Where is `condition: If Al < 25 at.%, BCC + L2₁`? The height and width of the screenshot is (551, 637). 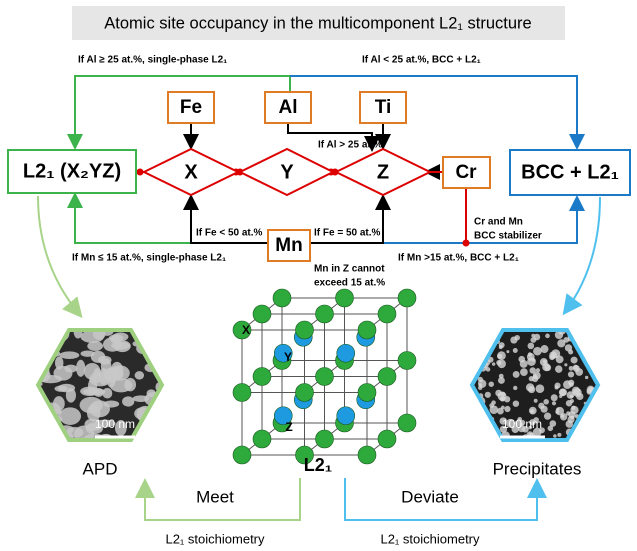
condition: If Al < 25 at.%, BCC + L2₁ is located at coordinates (421, 60).